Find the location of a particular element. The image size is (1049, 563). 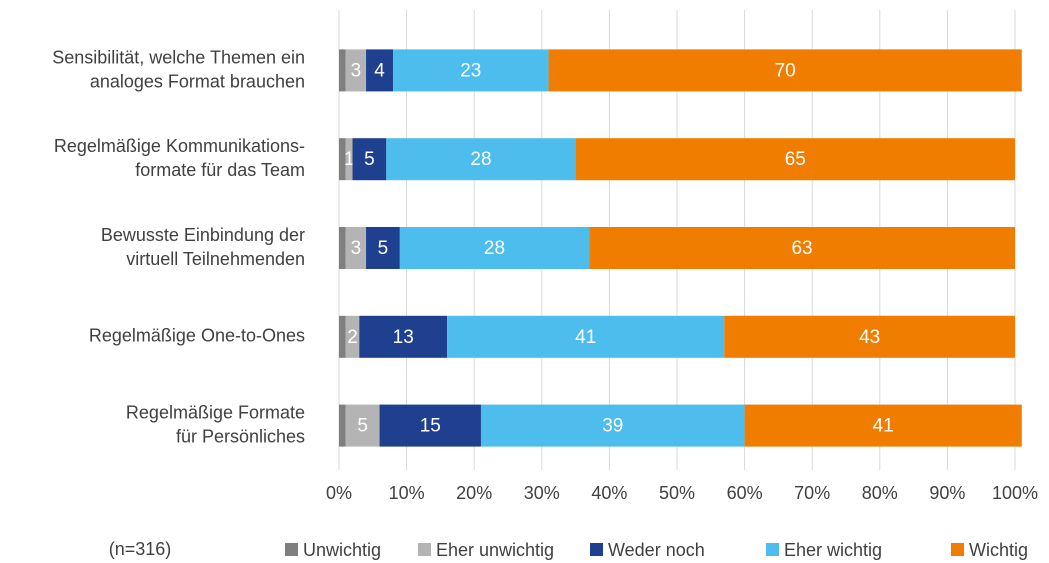

data-label: 65 is located at coordinates (795, 159).